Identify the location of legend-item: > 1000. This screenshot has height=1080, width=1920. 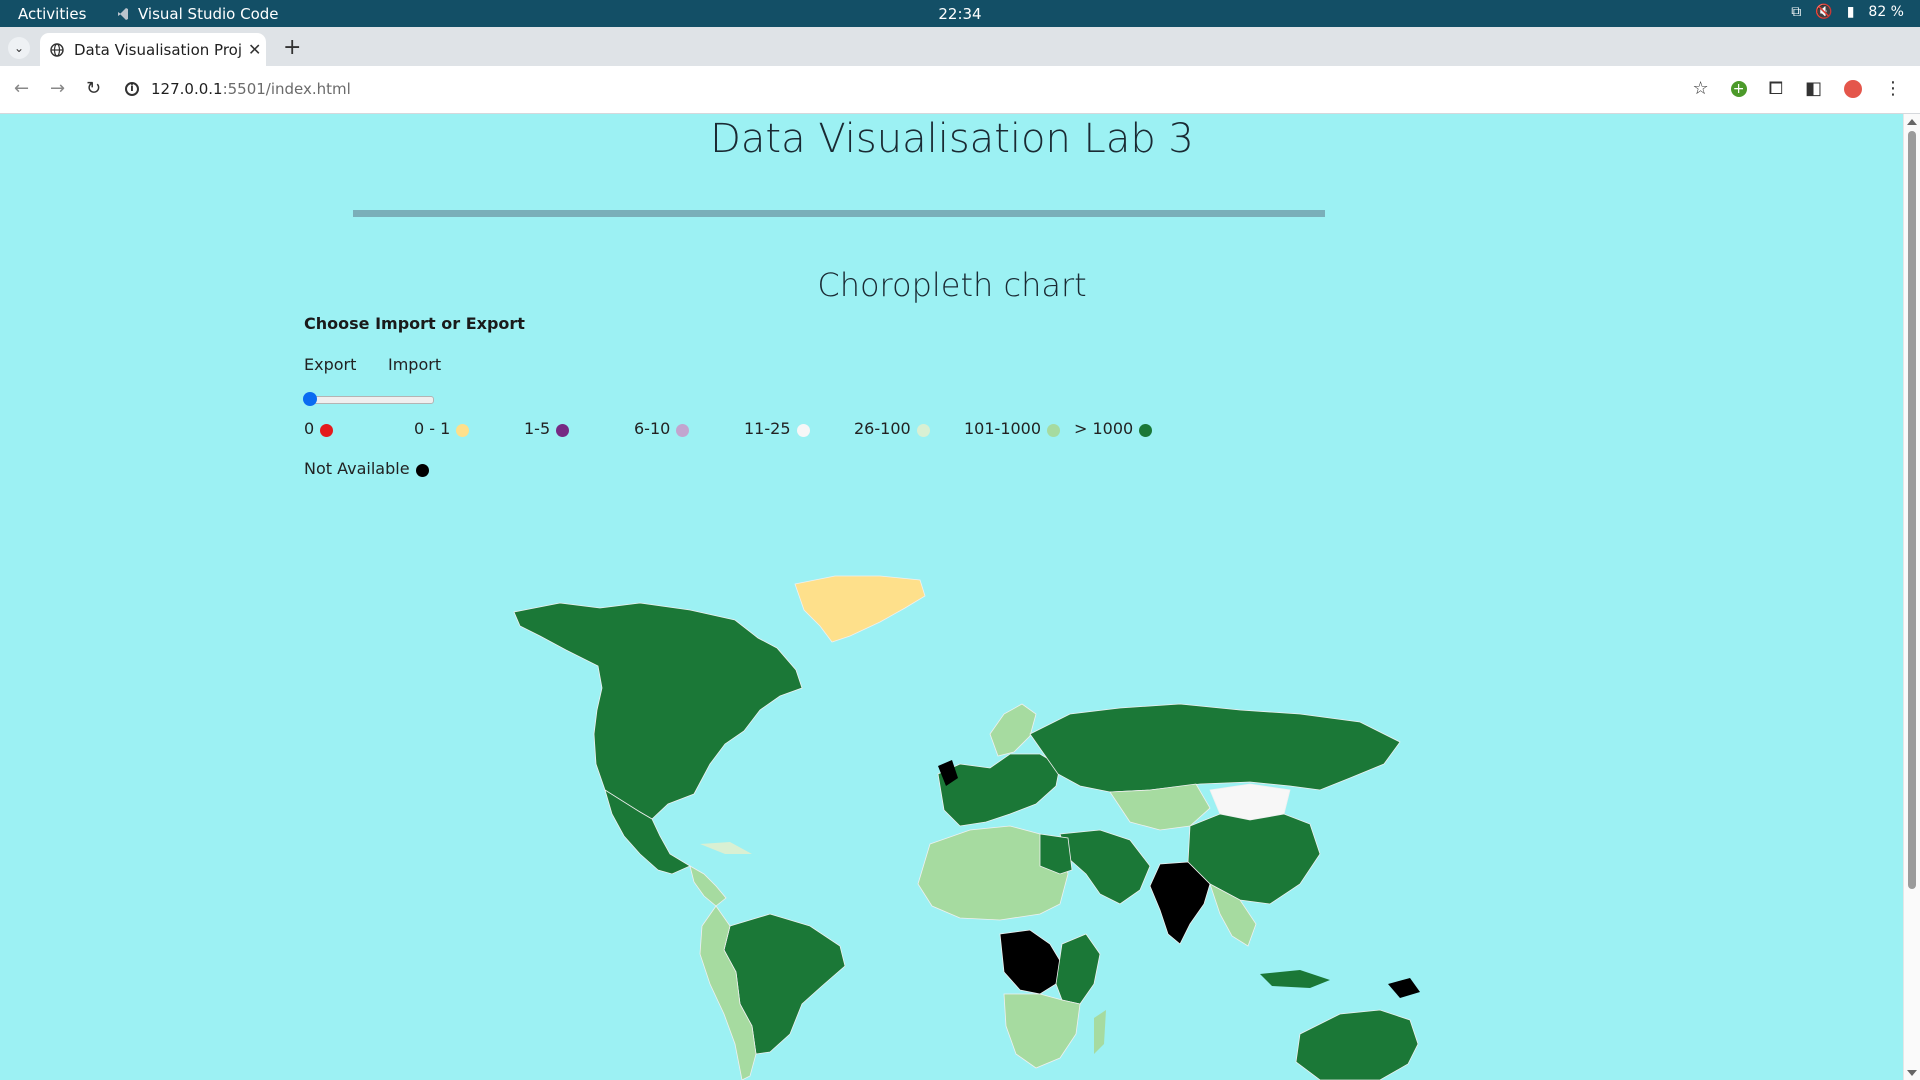
(1113, 428).